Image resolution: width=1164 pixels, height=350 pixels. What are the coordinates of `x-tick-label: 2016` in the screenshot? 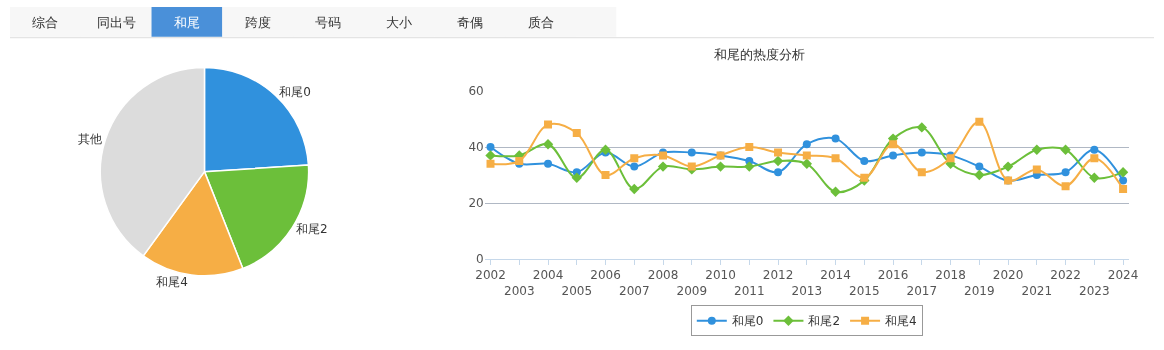 It's located at (893, 275).